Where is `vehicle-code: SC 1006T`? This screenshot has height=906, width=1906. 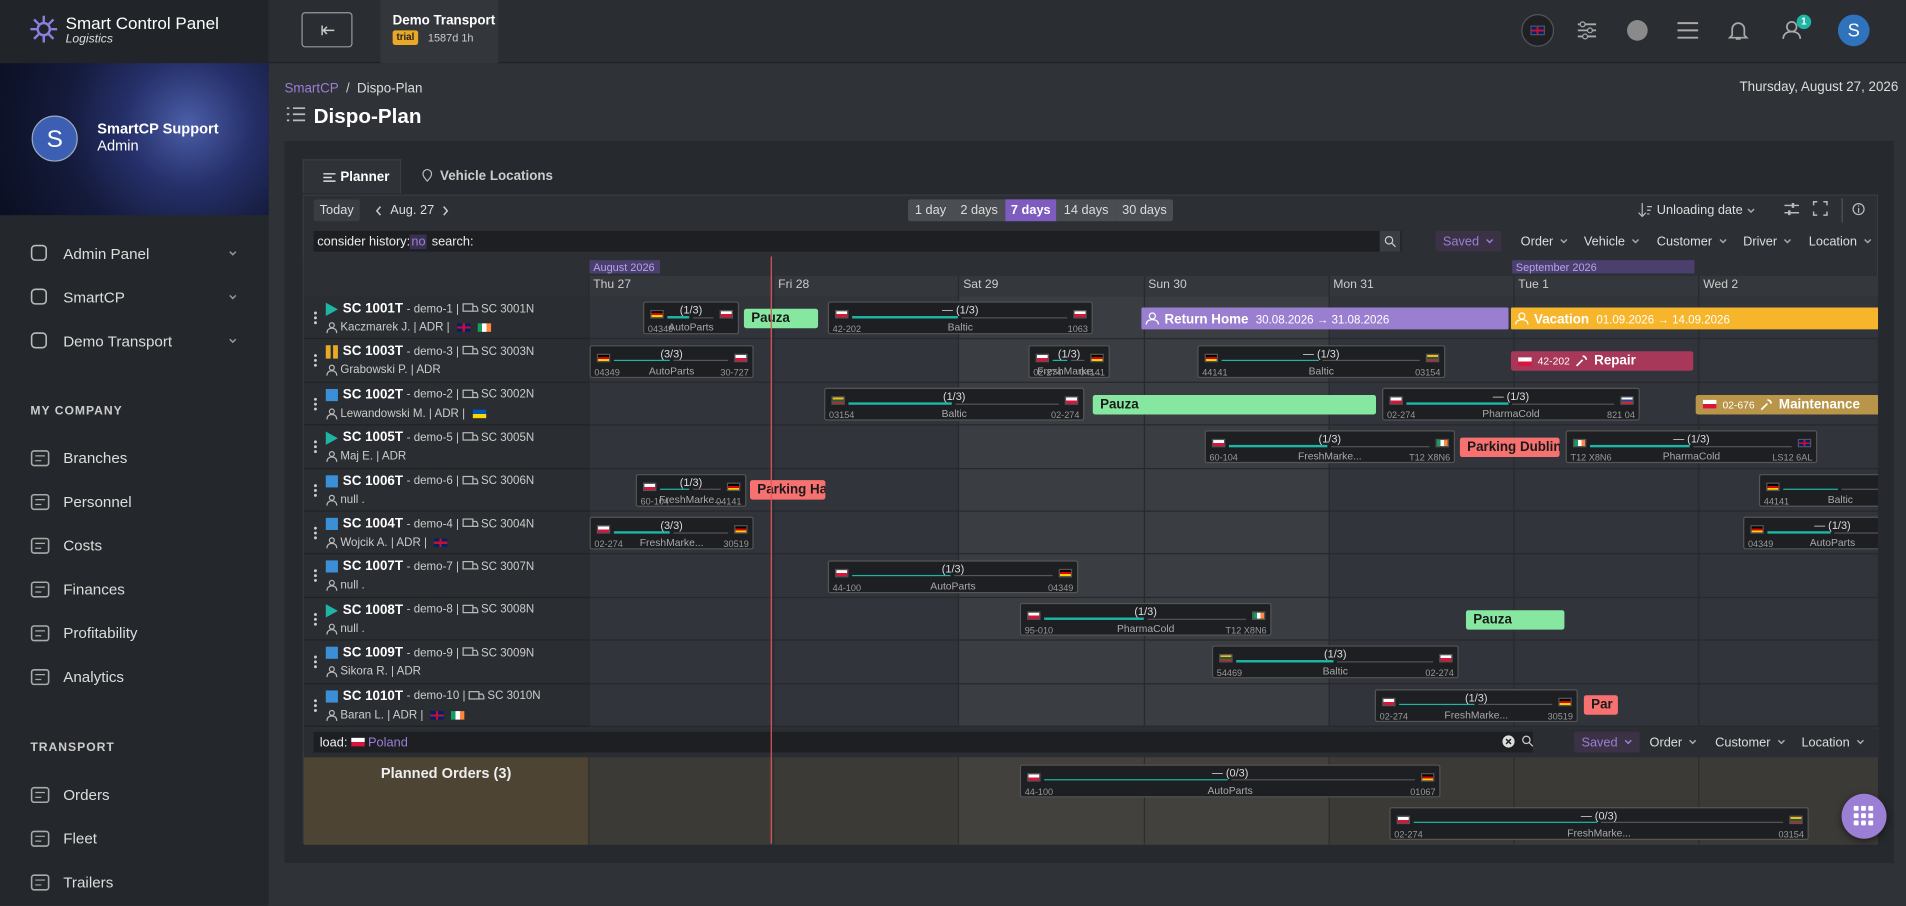 vehicle-code: SC 1006T is located at coordinates (372, 481).